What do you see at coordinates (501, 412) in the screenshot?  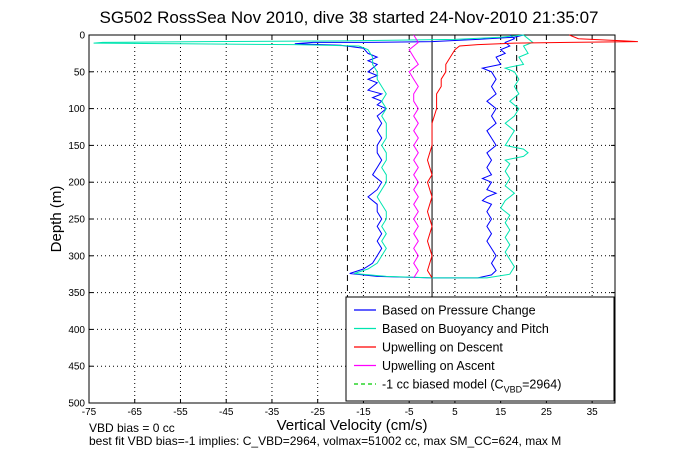 I see `x-tick-label: 15` at bounding box center [501, 412].